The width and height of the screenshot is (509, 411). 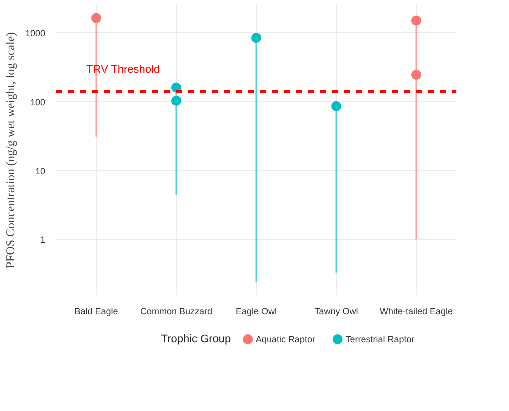 I want to click on x-tick-label: Tawny Owl, so click(x=336, y=311).